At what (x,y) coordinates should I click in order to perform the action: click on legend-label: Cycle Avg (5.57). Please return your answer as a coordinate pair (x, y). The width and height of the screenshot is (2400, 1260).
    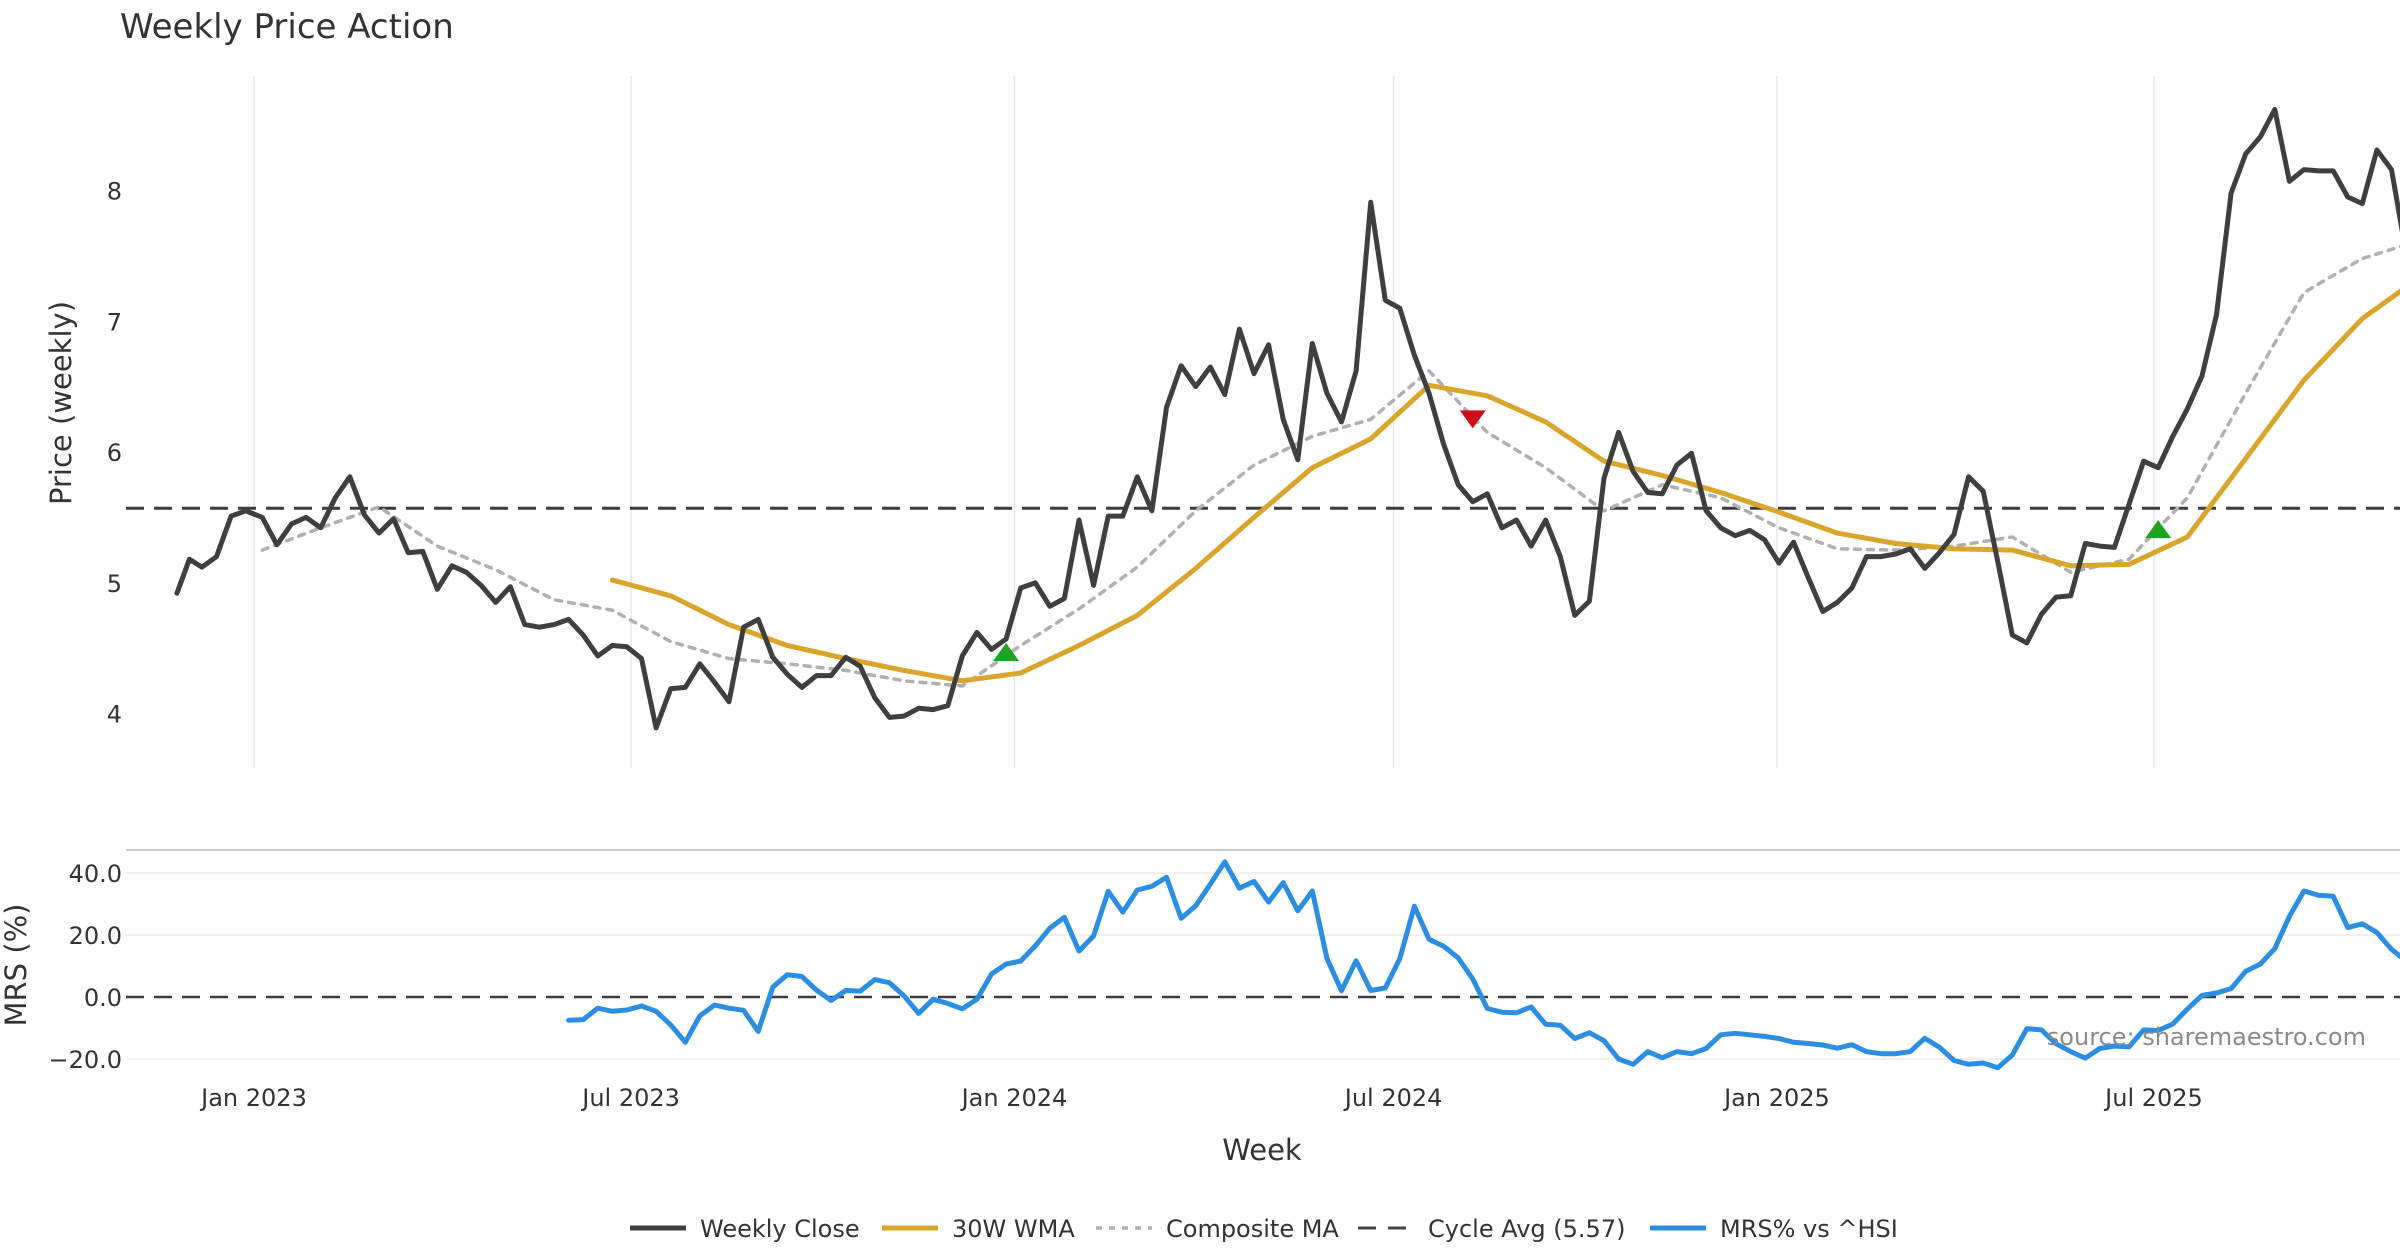
    Looking at the image, I should click on (1526, 1229).